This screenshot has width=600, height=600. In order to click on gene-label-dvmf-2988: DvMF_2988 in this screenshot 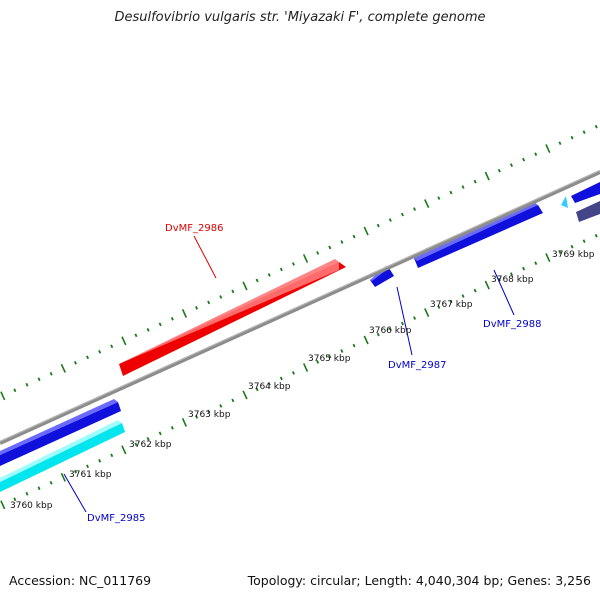, I will do `click(512, 324)`.